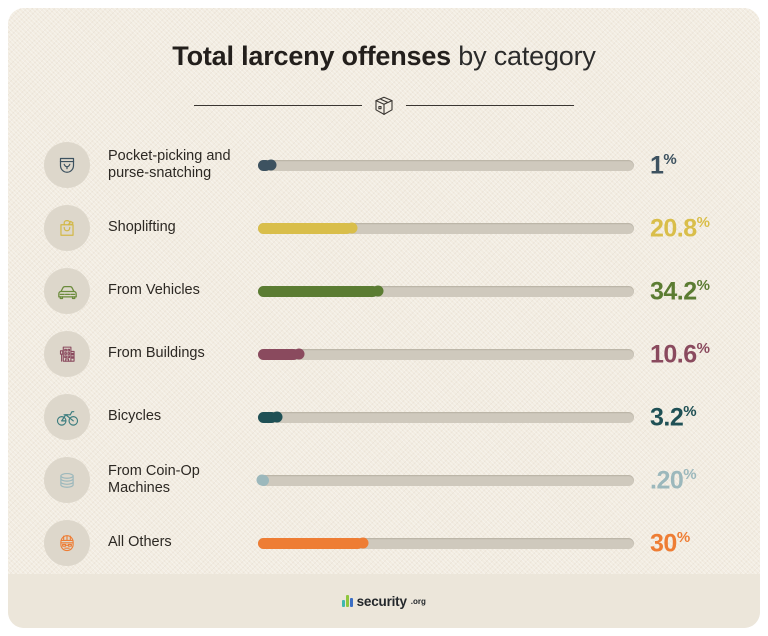  I want to click on table-row: Pocket-picking and purse-snatching 1%, so click(390, 165).